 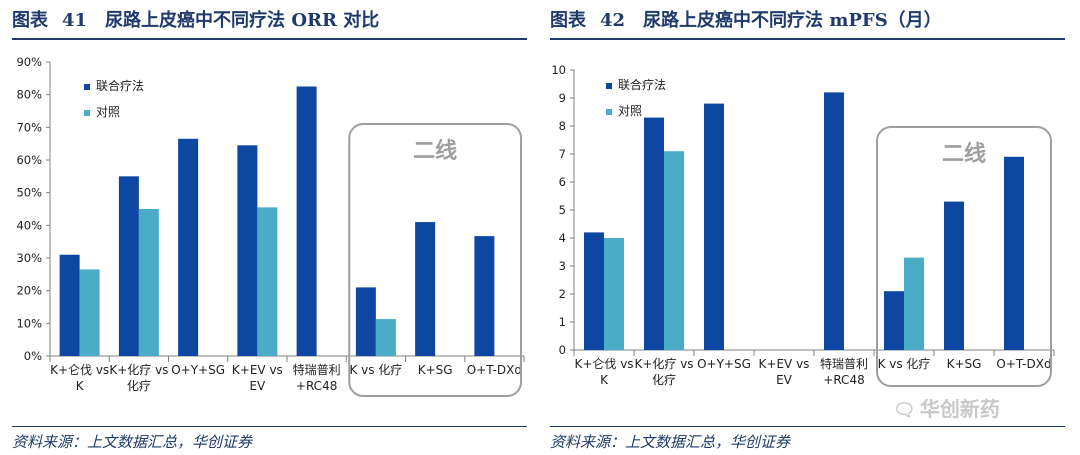 What do you see at coordinates (29, 95) in the screenshot?
I see `y-tick-label: 80%` at bounding box center [29, 95].